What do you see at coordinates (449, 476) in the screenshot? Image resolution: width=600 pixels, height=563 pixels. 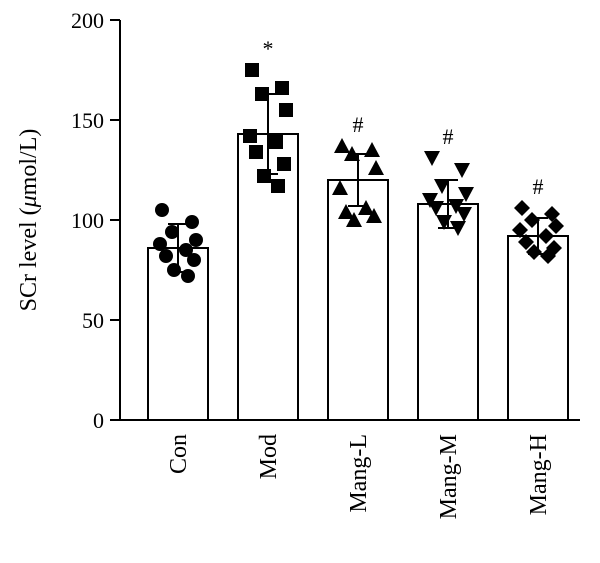 I see `x-tick-label: Mang-M` at bounding box center [449, 476].